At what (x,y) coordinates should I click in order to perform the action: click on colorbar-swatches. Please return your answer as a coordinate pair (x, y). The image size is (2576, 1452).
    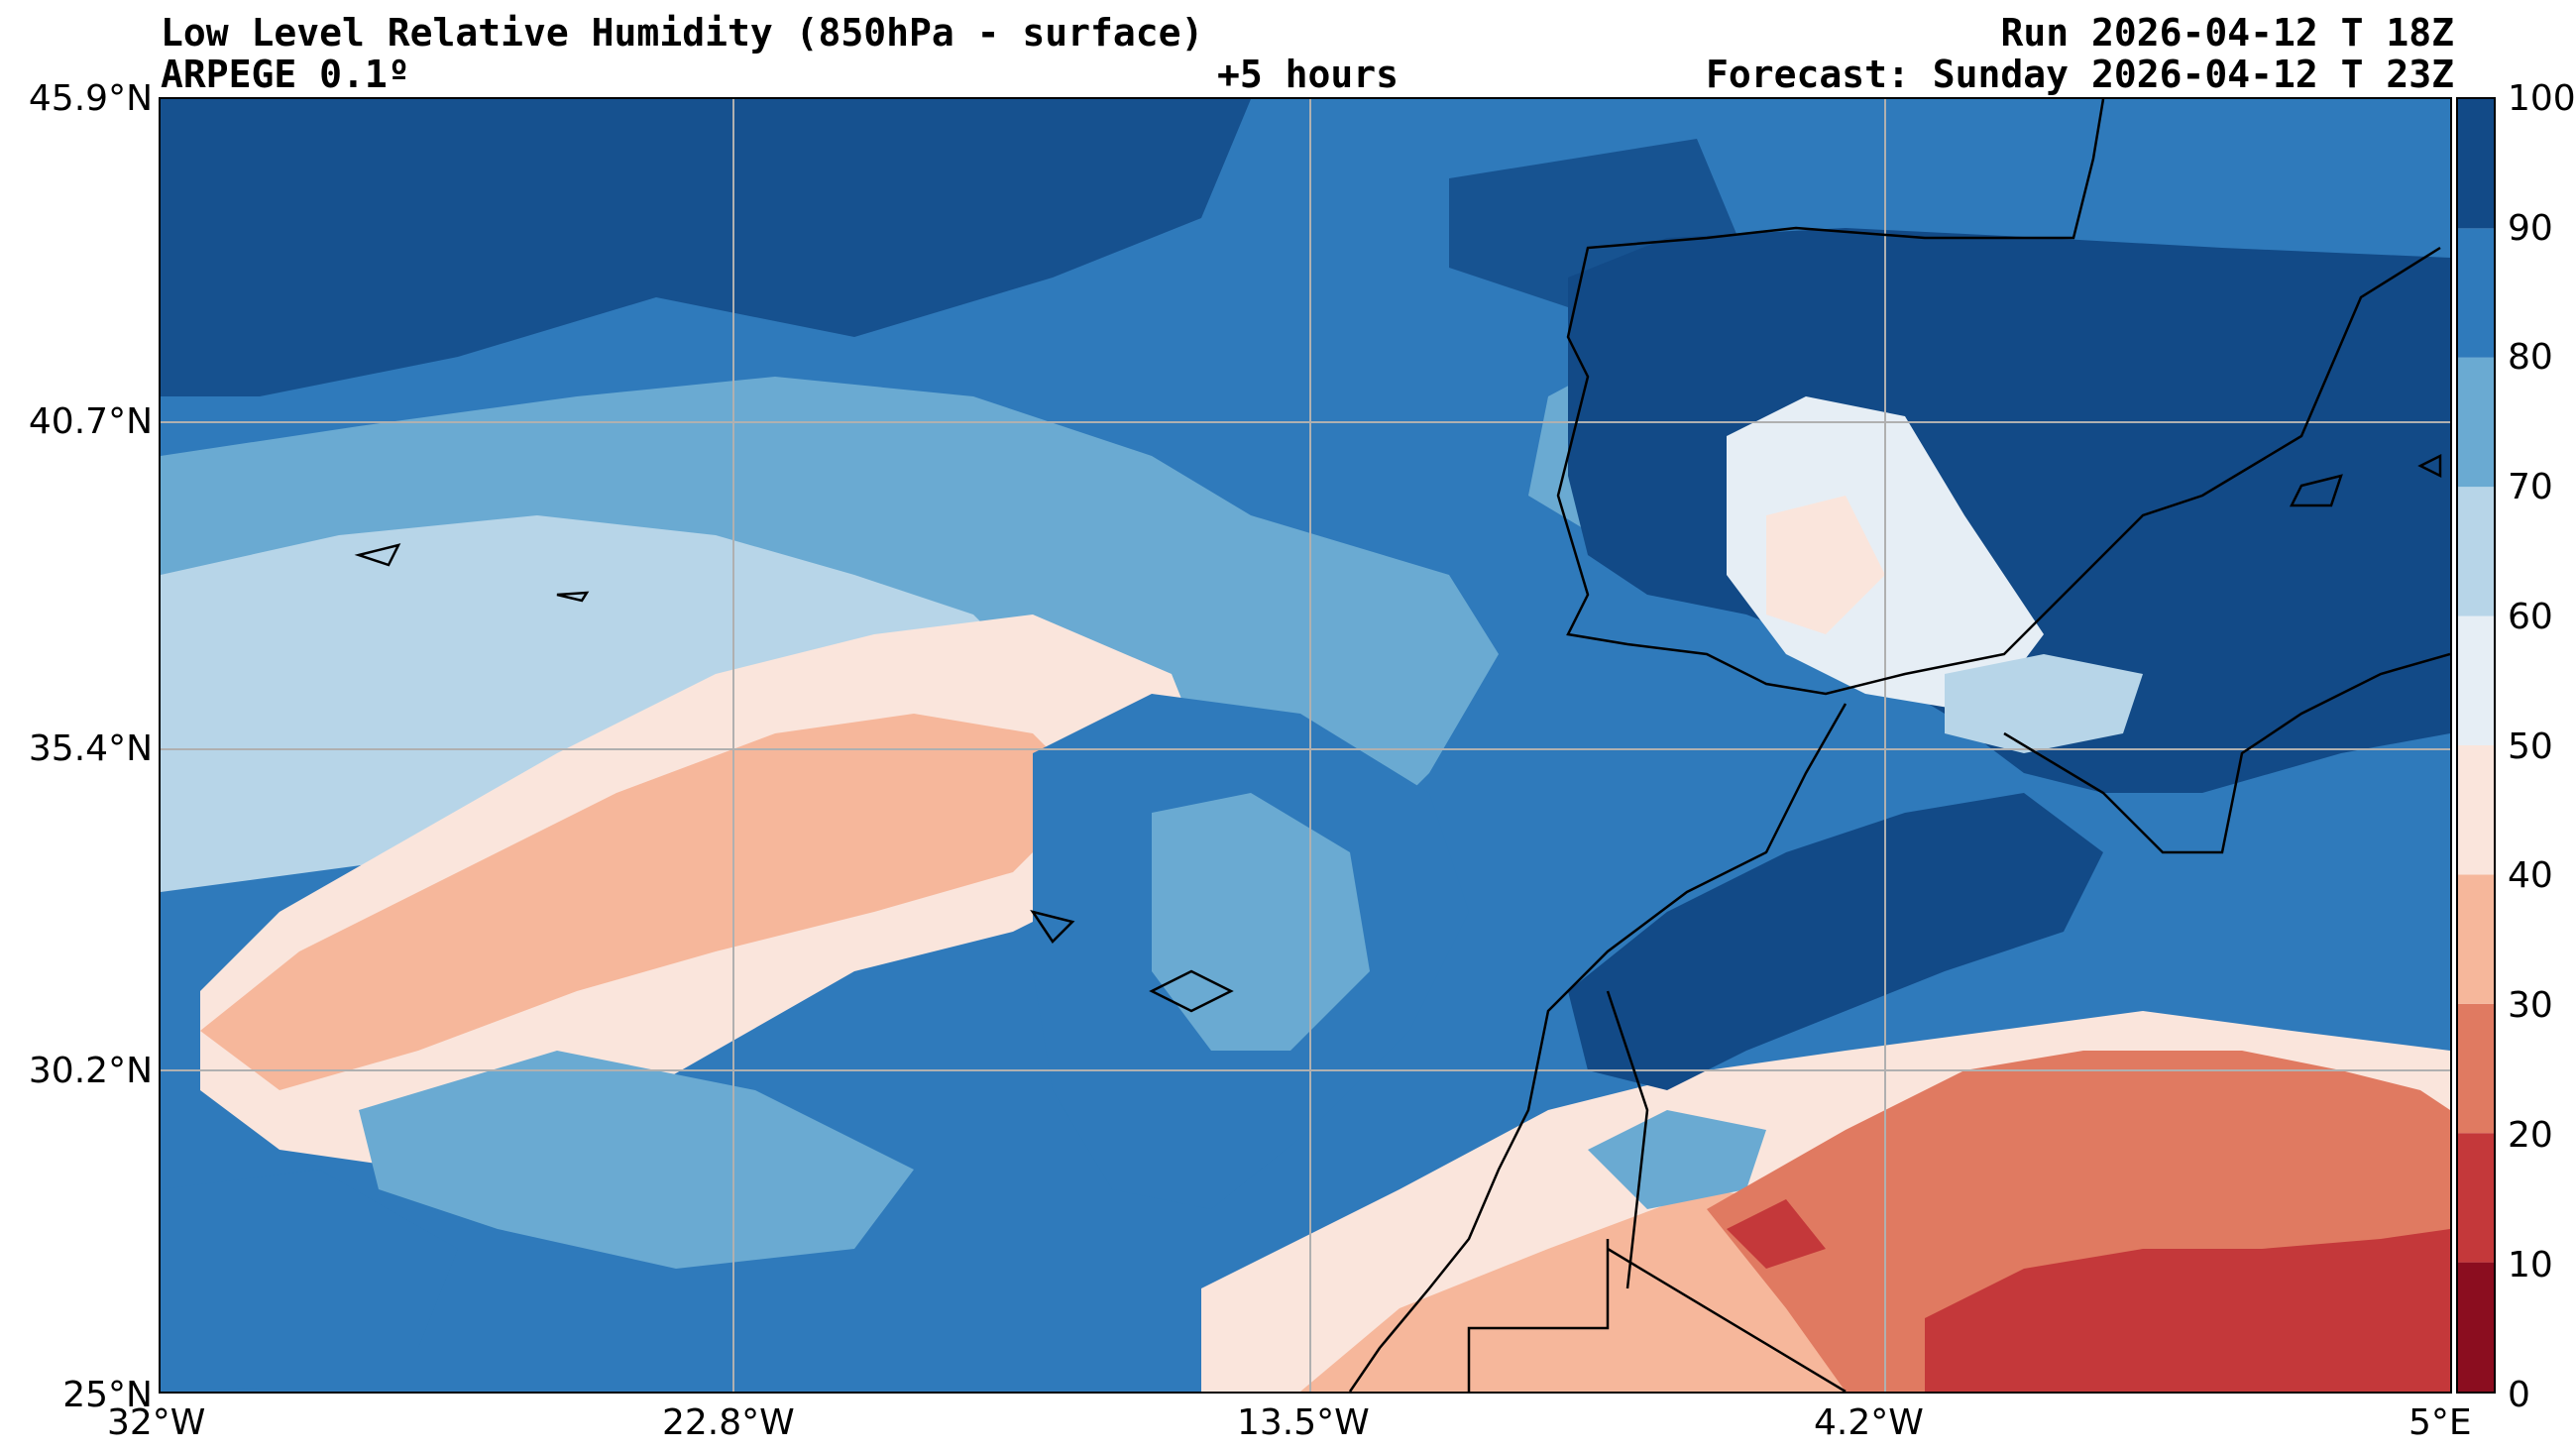
    Looking at the image, I should click on (2476, 745).